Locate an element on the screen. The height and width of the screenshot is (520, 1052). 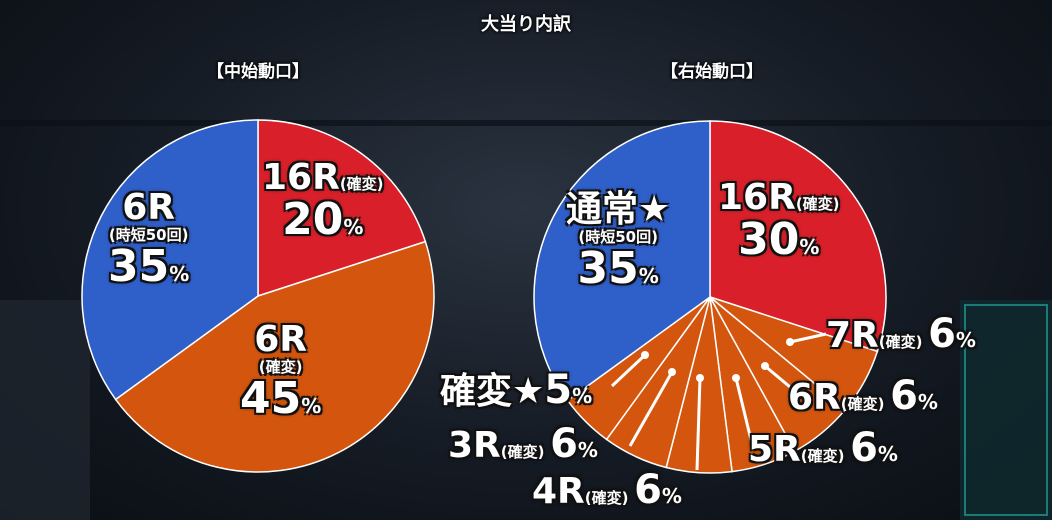
chart-title-right: 【右始動口】 is located at coordinates (712, 72).